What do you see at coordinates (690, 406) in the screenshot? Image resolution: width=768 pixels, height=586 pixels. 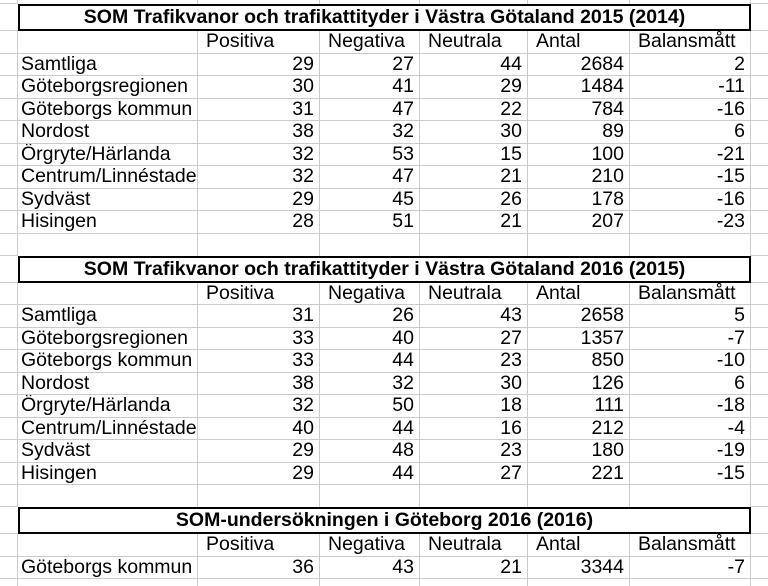 I see `cell-balansmatt: -18` at bounding box center [690, 406].